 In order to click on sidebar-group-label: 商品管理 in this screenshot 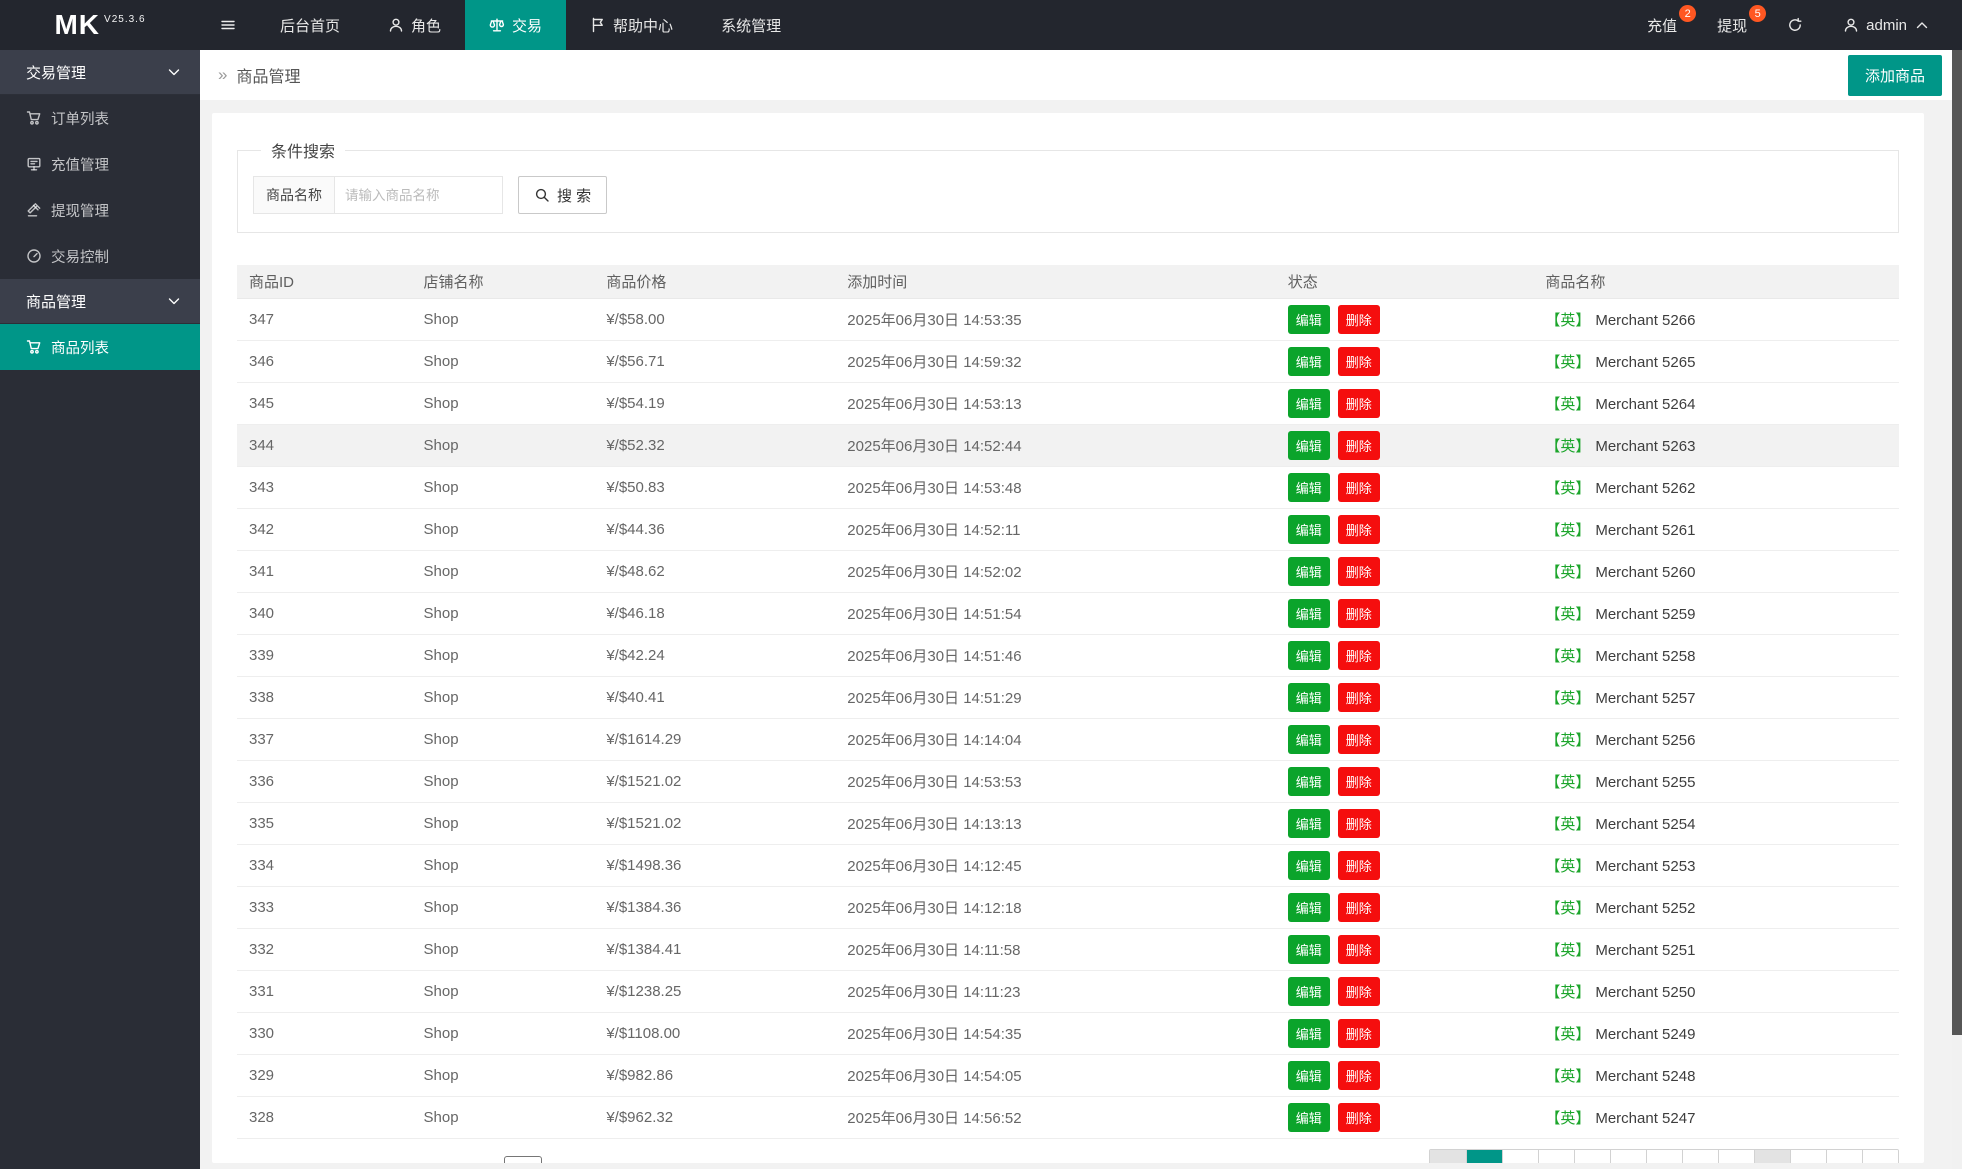, I will do `click(56, 302)`.